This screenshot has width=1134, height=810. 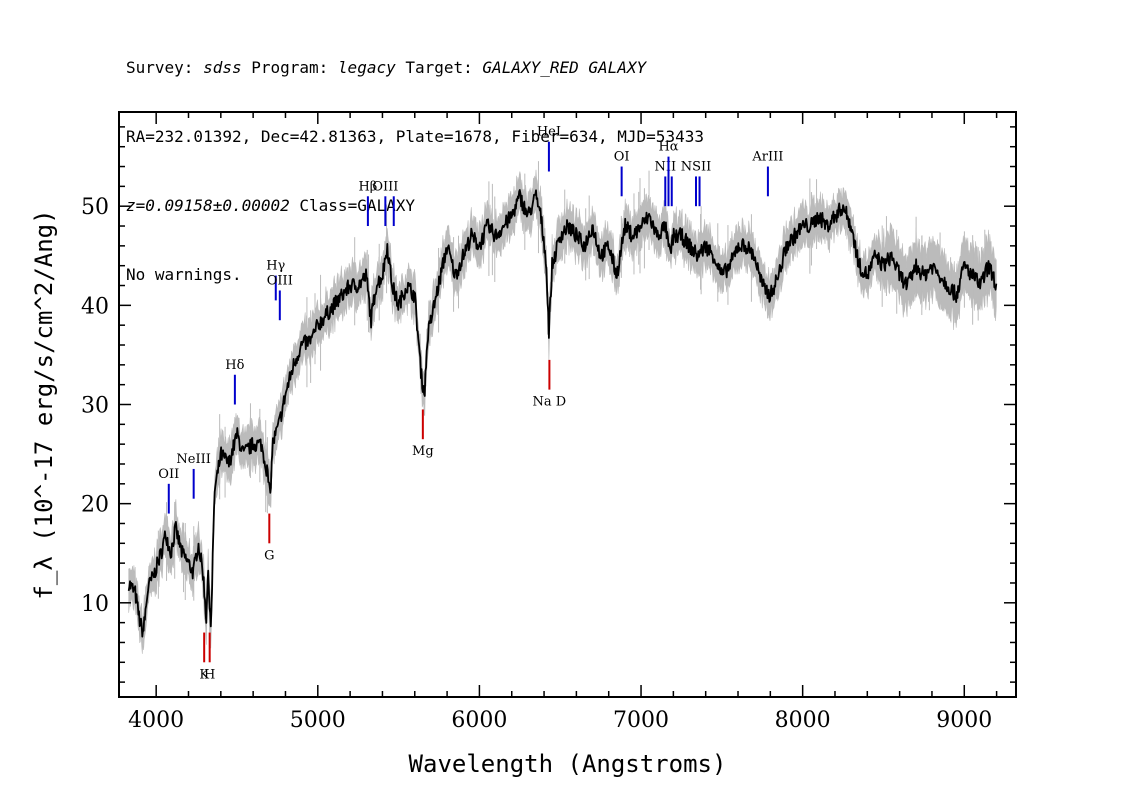 What do you see at coordinates (550, 402) in the screenshot?
I see `absorption-line-label: Na D` at bounding box center [550, 402].